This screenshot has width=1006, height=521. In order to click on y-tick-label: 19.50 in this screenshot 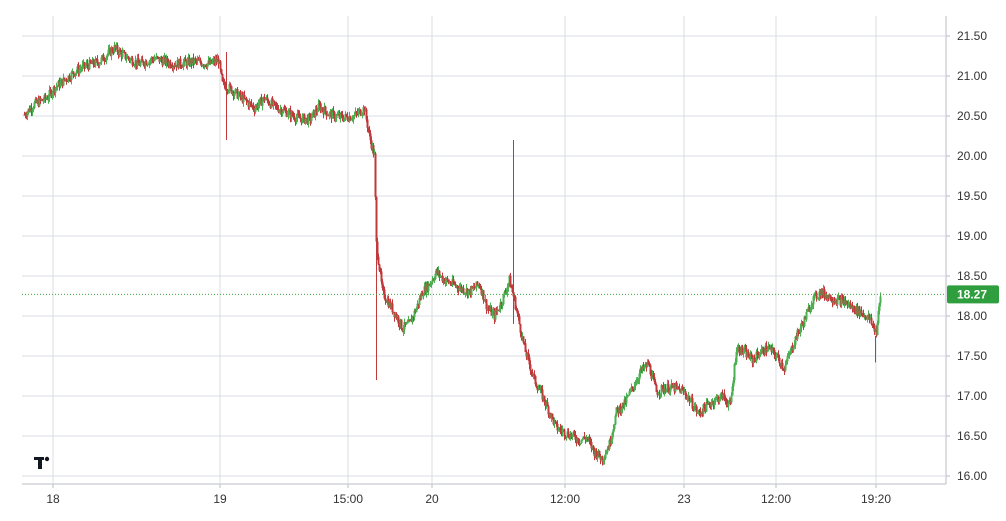, I will do `click(972, 196)`.